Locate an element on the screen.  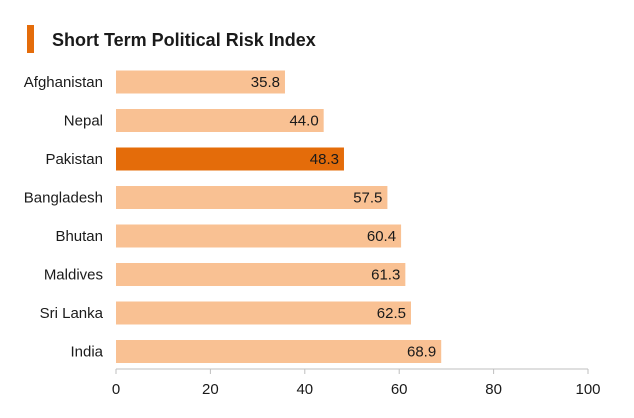
category-label: Afghanistan is located at coordinates (63, 82).